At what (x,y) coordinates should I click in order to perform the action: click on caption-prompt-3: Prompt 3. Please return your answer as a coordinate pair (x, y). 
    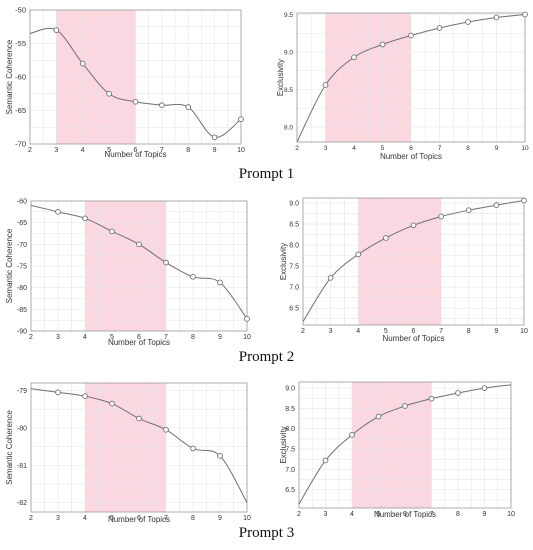
    Looking at the image, I should click on (266, 533).